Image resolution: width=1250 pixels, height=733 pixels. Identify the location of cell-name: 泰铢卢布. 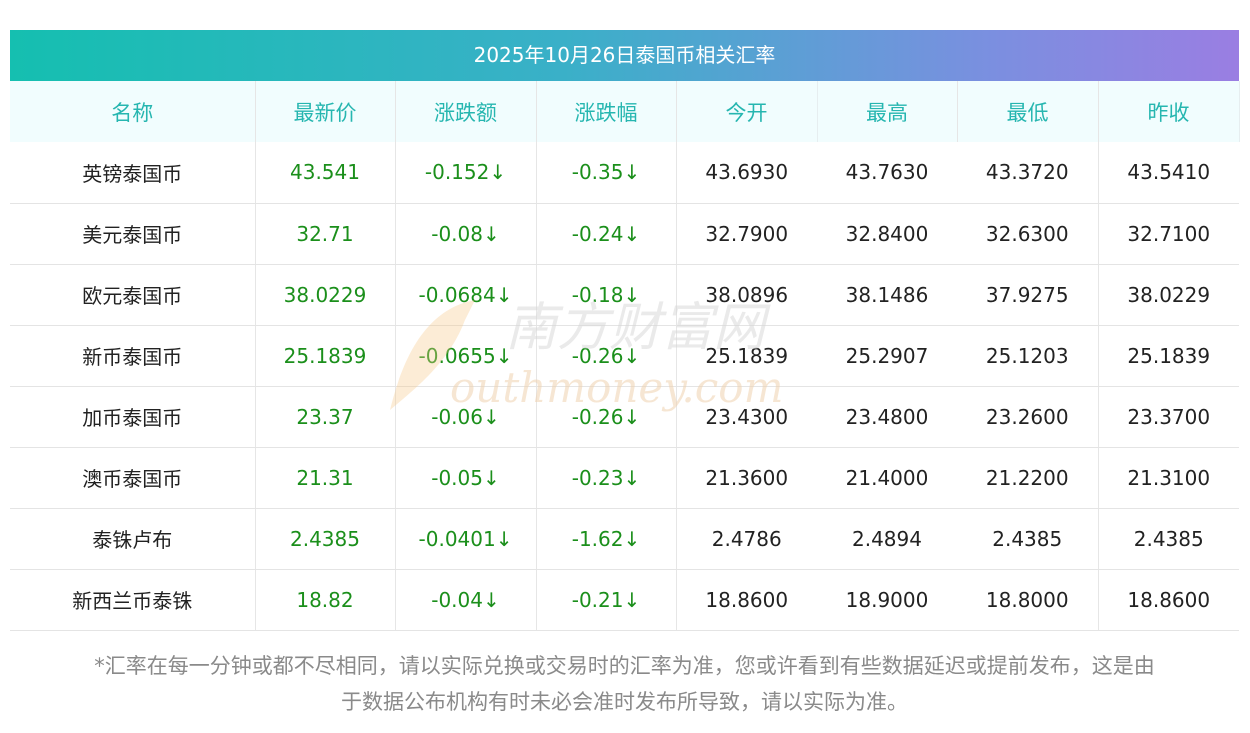
(133, 539).